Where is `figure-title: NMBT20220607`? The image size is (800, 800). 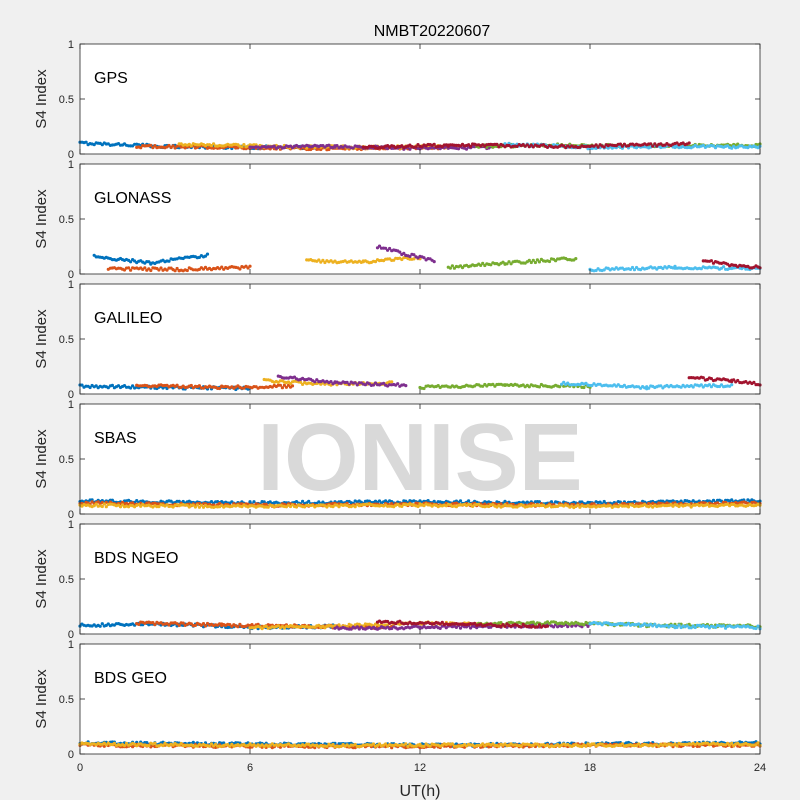 figure-title: NMBT20220607 is located at coordinates (432, 31).